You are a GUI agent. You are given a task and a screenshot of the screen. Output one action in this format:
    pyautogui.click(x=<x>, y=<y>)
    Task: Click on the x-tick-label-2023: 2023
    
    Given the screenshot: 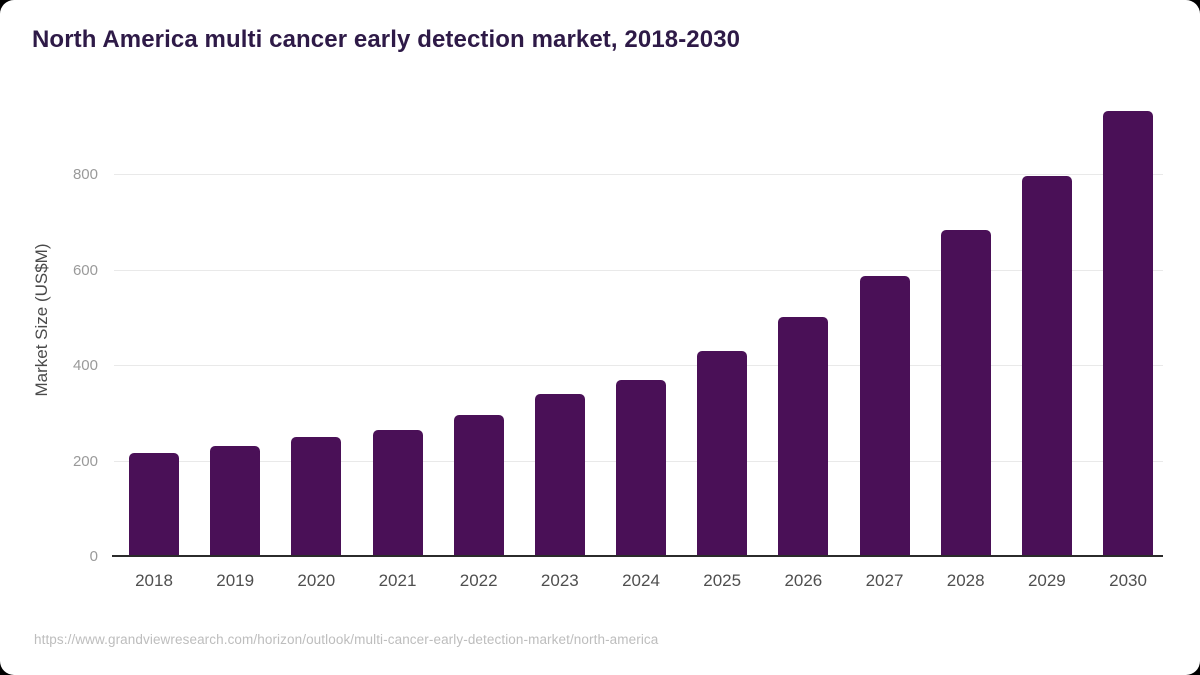 What is the action you would take?
    pyautogui.click(x=559, y=580)
    